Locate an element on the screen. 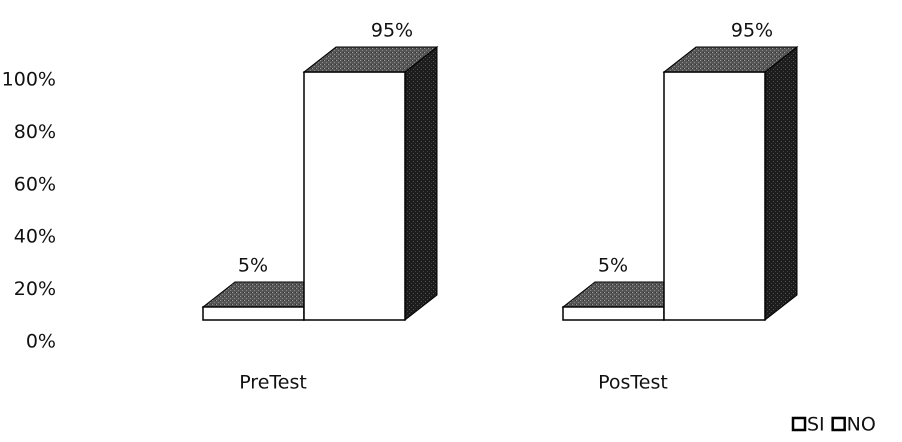 The width and height of the screenshot is (902, 442). y-tick-label: 60% is located at coordinates (35, 184).